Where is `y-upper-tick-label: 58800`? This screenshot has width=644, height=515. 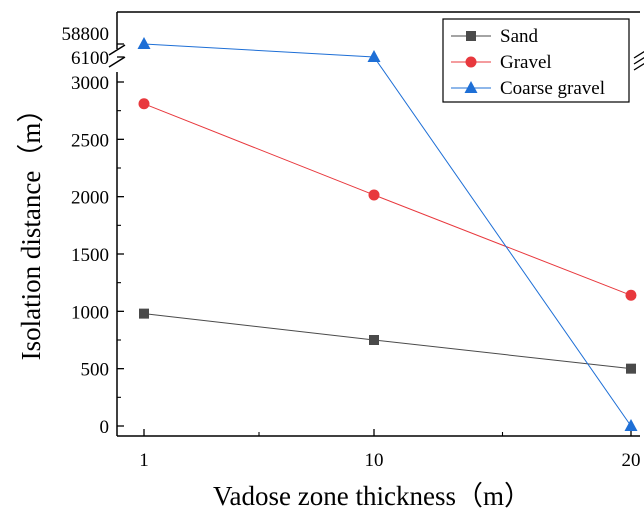
y-upper-tick-label: 58800 is located at coordinates (86, 34).